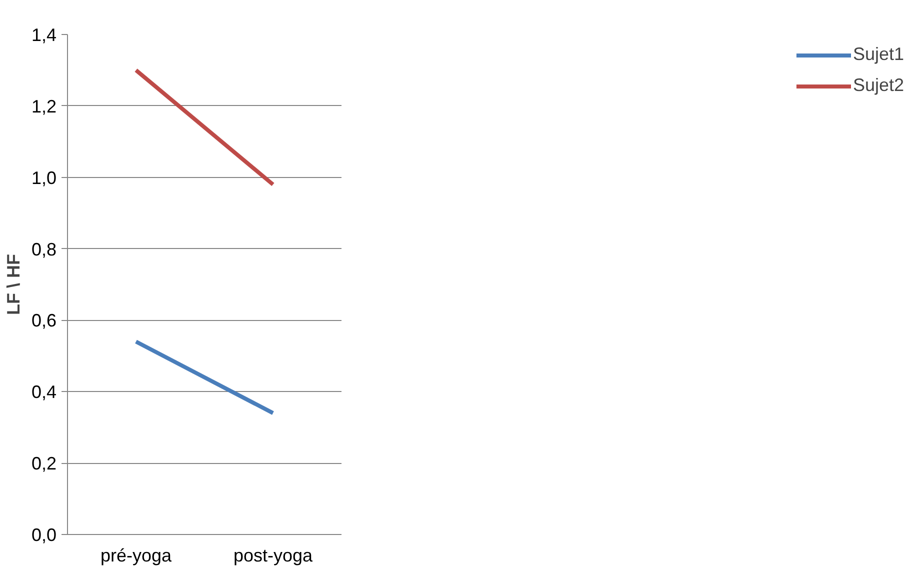  What do you see at coordinates (44, 106) in the screenshot?
I see `y-tick-label: 1,2` at bounding box center [44, 106].